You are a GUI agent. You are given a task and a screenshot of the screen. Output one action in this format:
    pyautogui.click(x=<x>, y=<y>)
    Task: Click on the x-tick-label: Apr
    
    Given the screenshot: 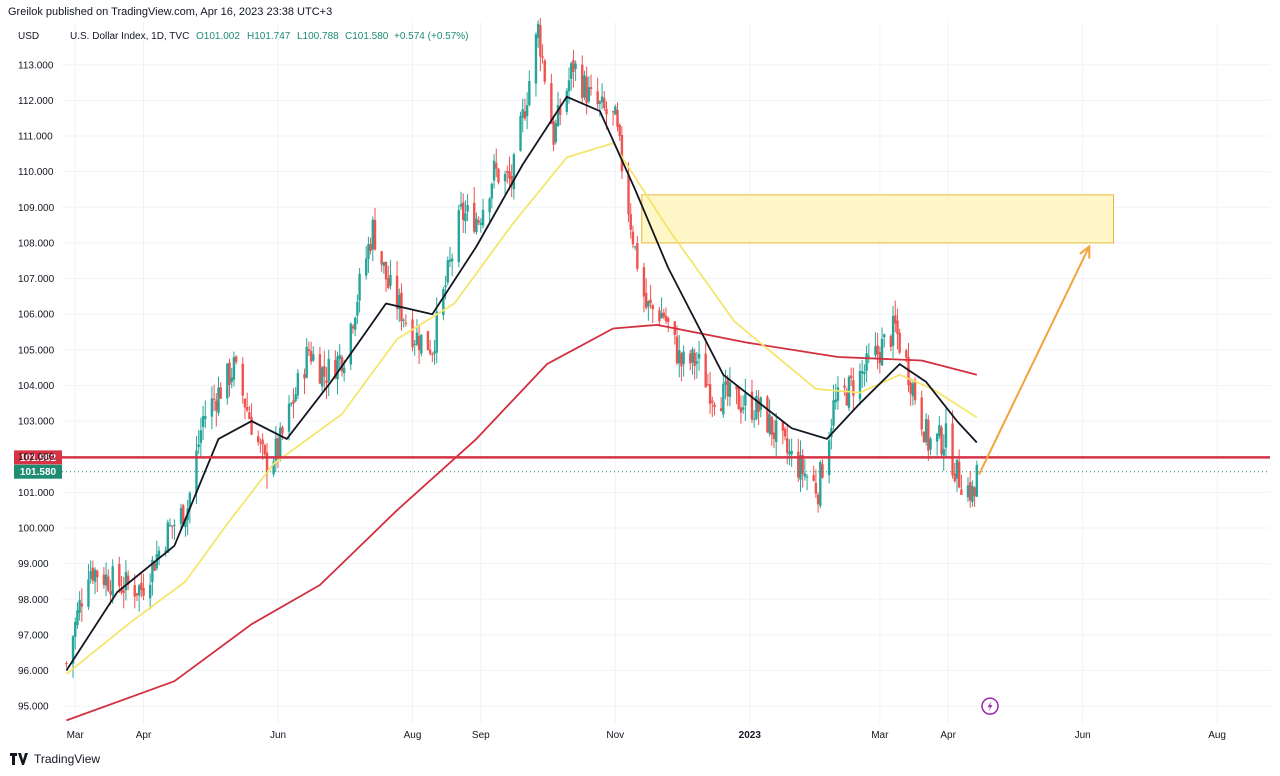 What is the action you would take?
    pyautogui.click(x=948, y=735)
    